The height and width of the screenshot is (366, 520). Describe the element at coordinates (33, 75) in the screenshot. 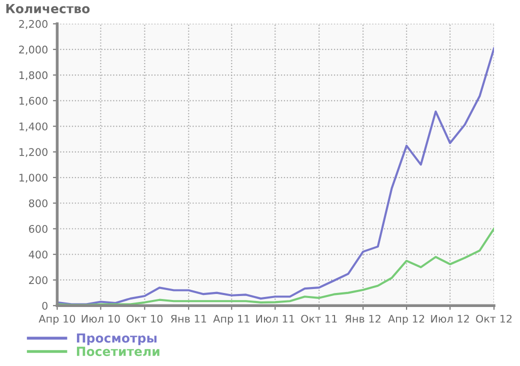

I see `y-tick-label: 1,800` at that location.